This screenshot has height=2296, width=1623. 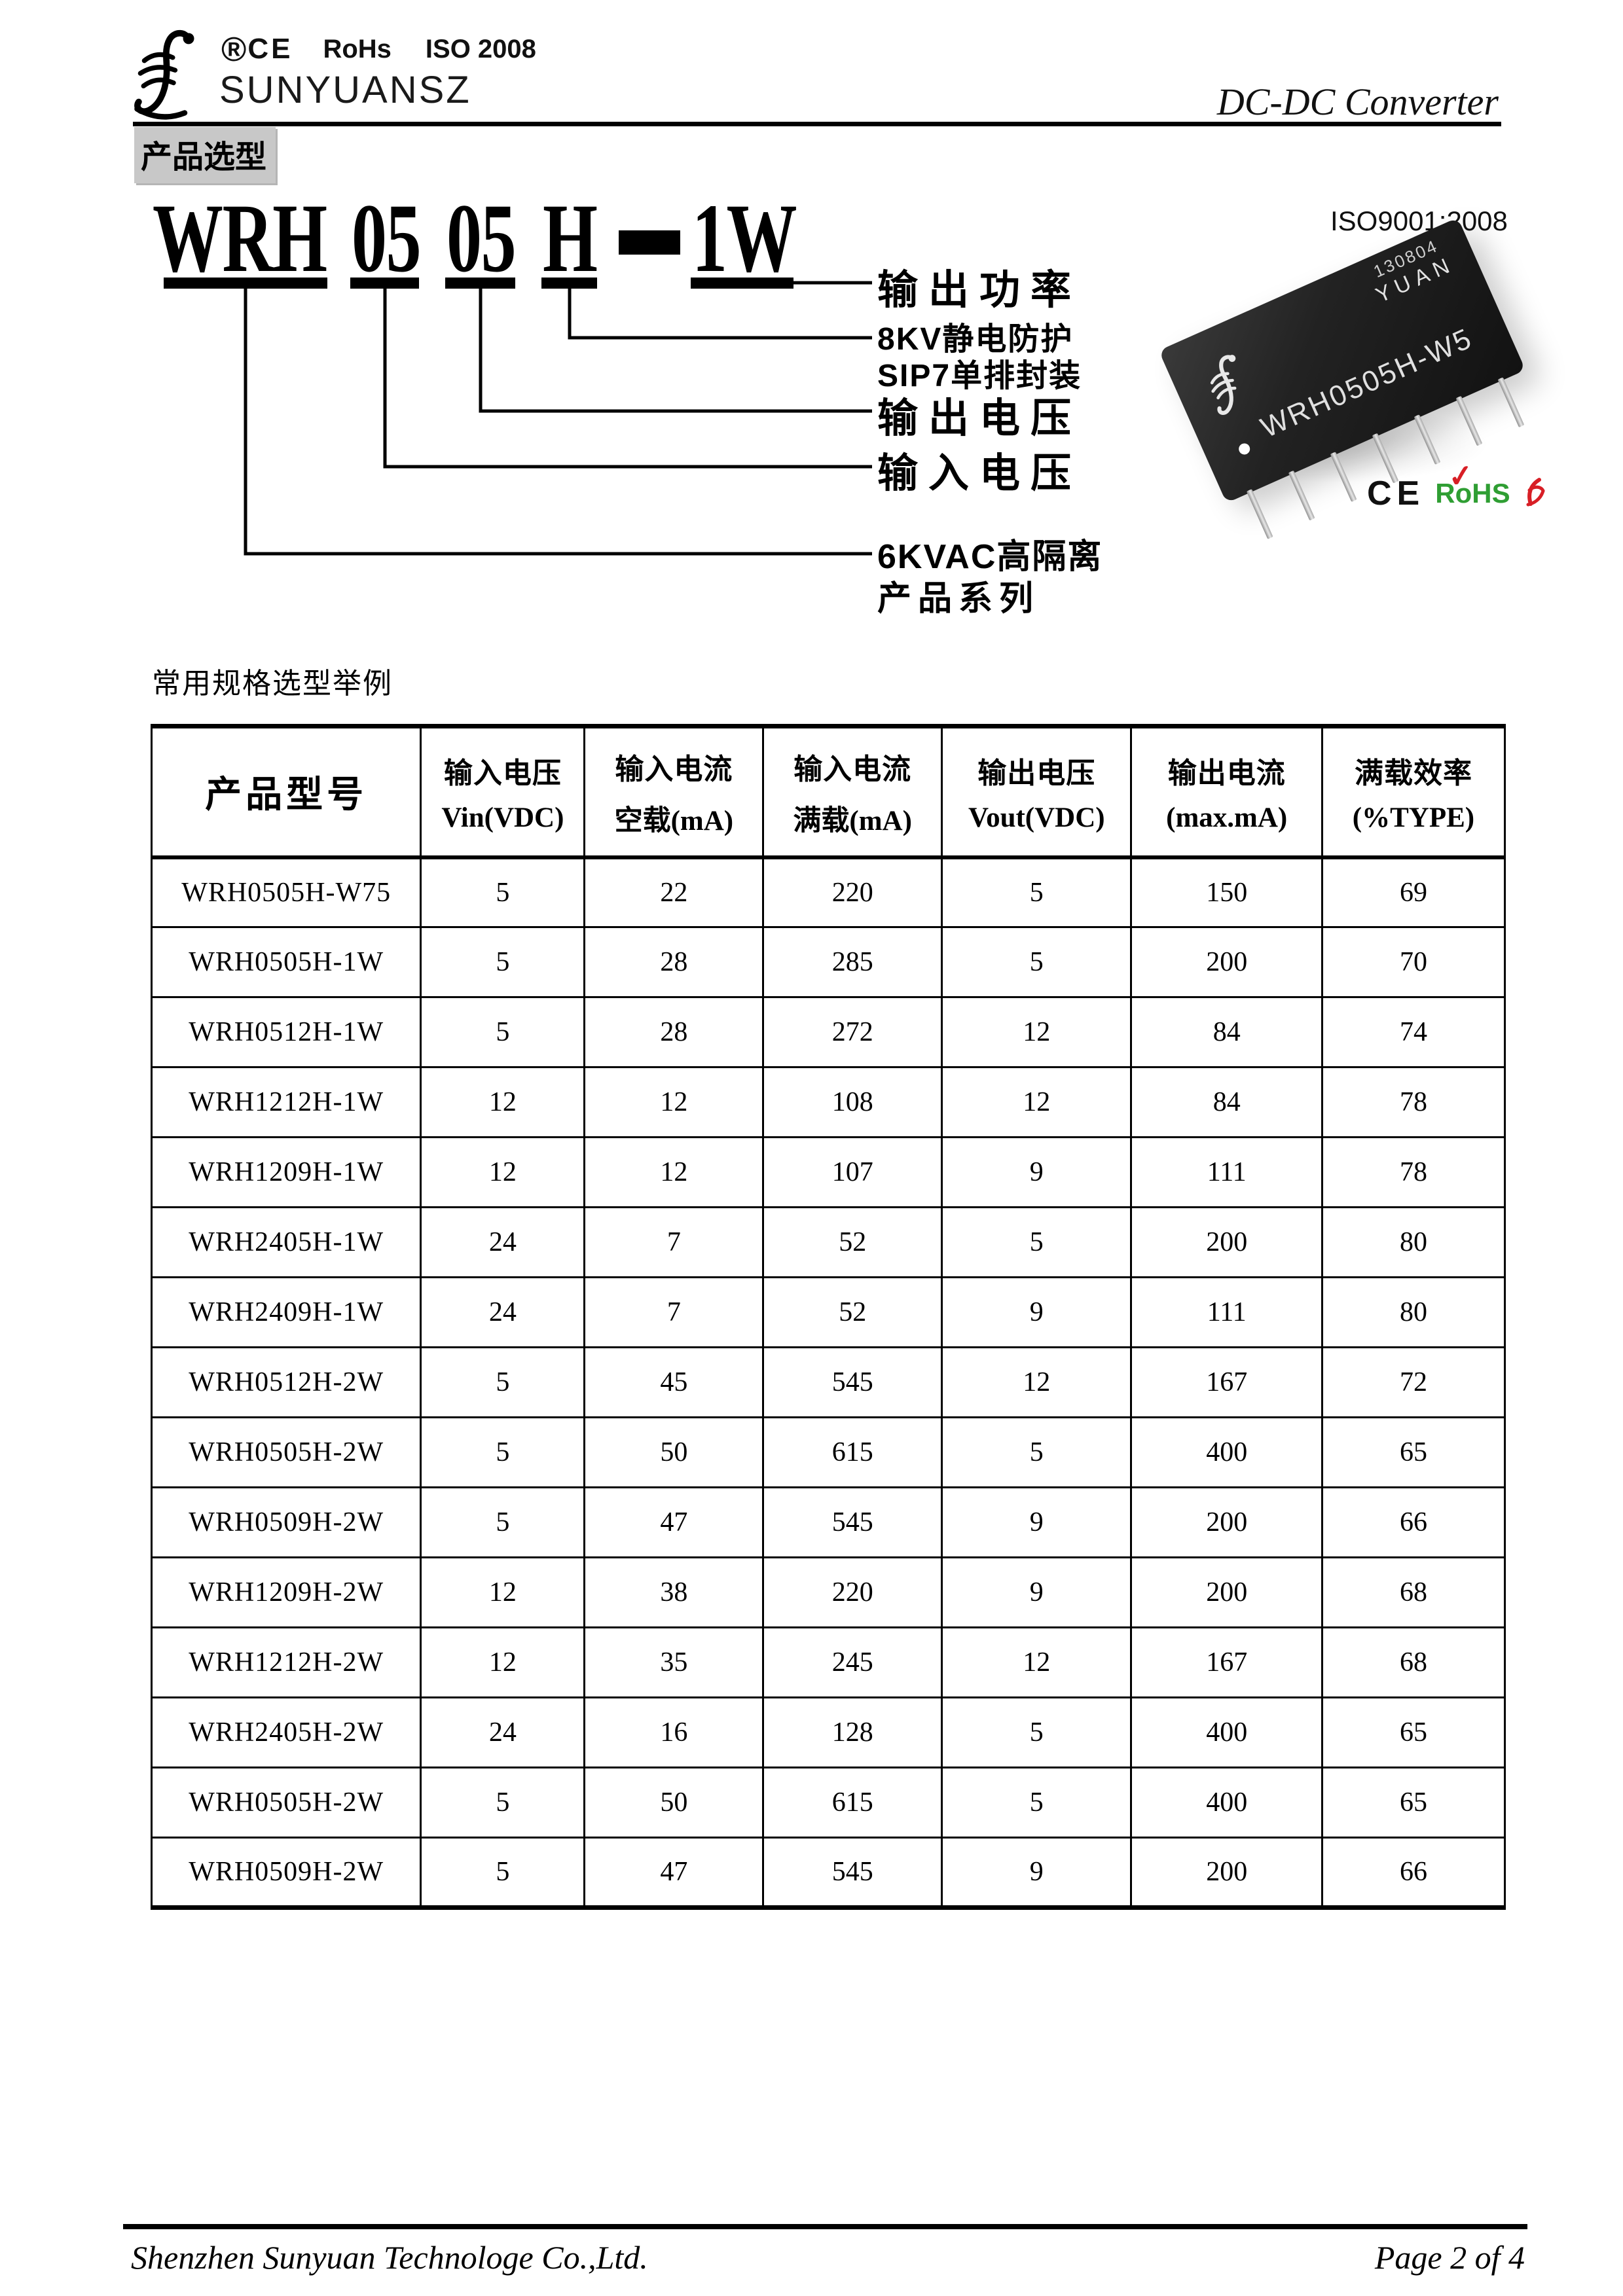 I want to click on model-cell: WRH0505H-1W, so click(x=286, y=962).